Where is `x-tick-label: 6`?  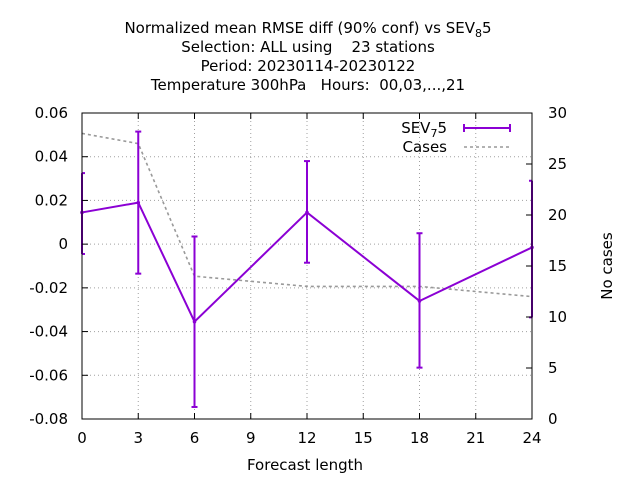 x-tick-label: 6 is located at coordinates (195, 438).